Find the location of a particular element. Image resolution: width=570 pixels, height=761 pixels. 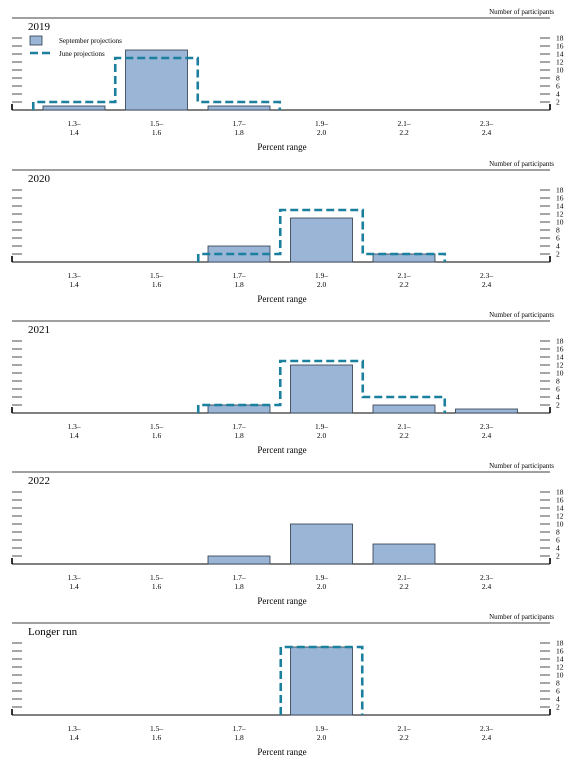

legend: September projections June projections is located at coordinates (75, 46).